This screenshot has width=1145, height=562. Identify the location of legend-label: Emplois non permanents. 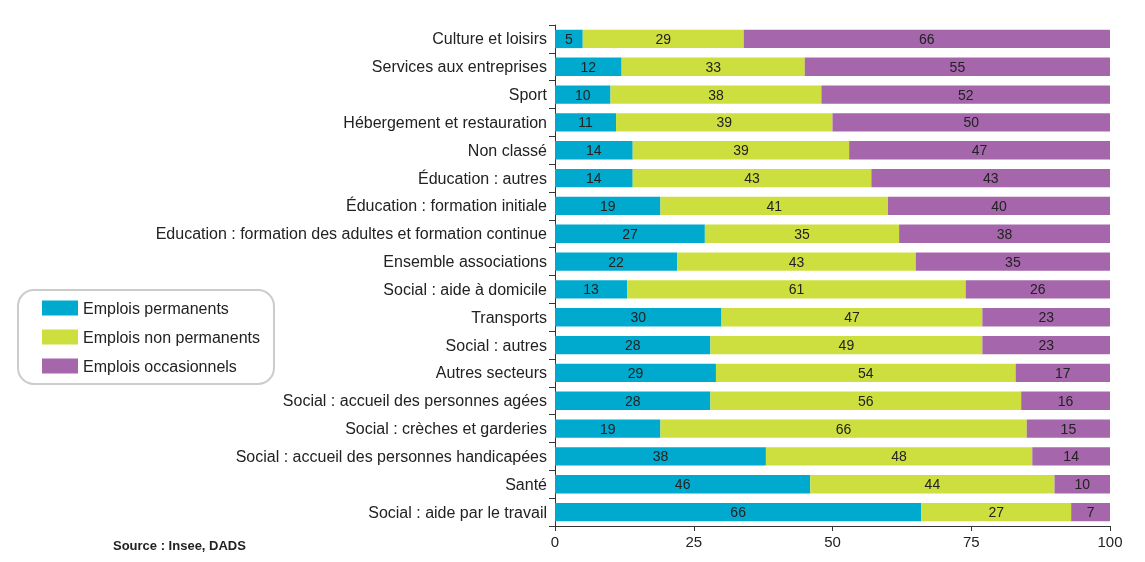
(171, 337).